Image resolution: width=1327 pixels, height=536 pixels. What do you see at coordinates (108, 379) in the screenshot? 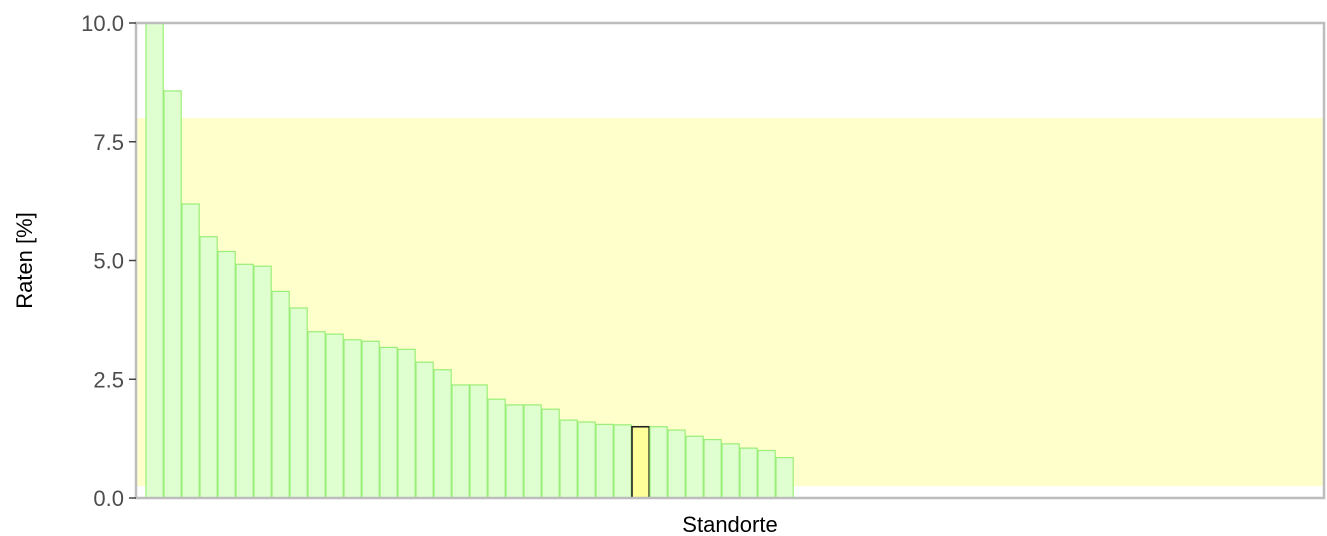
I see `y-tick-label: 2.5` at bounding box center [108, 379].